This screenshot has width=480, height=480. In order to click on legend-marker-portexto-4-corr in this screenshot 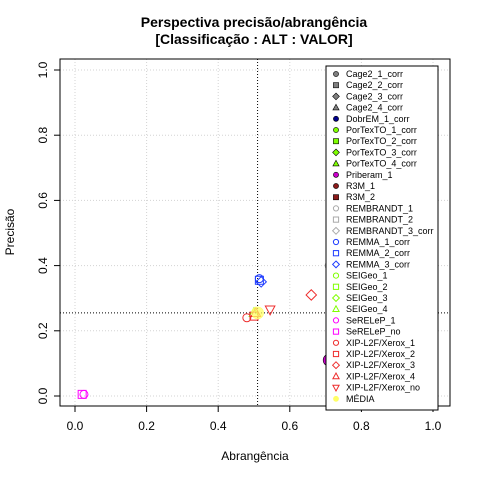, I will do `click(336, 163)`.